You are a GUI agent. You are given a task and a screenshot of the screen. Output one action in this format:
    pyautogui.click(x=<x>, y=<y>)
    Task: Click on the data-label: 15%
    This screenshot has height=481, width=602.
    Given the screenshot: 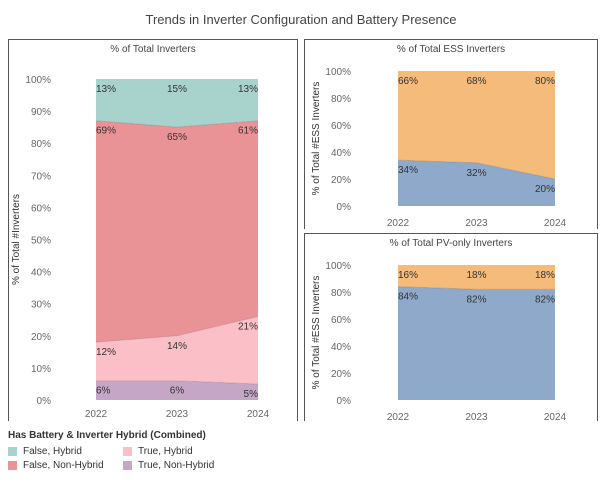 What is the action you would take?
    pyautogui.click(x=177, y=89)
    